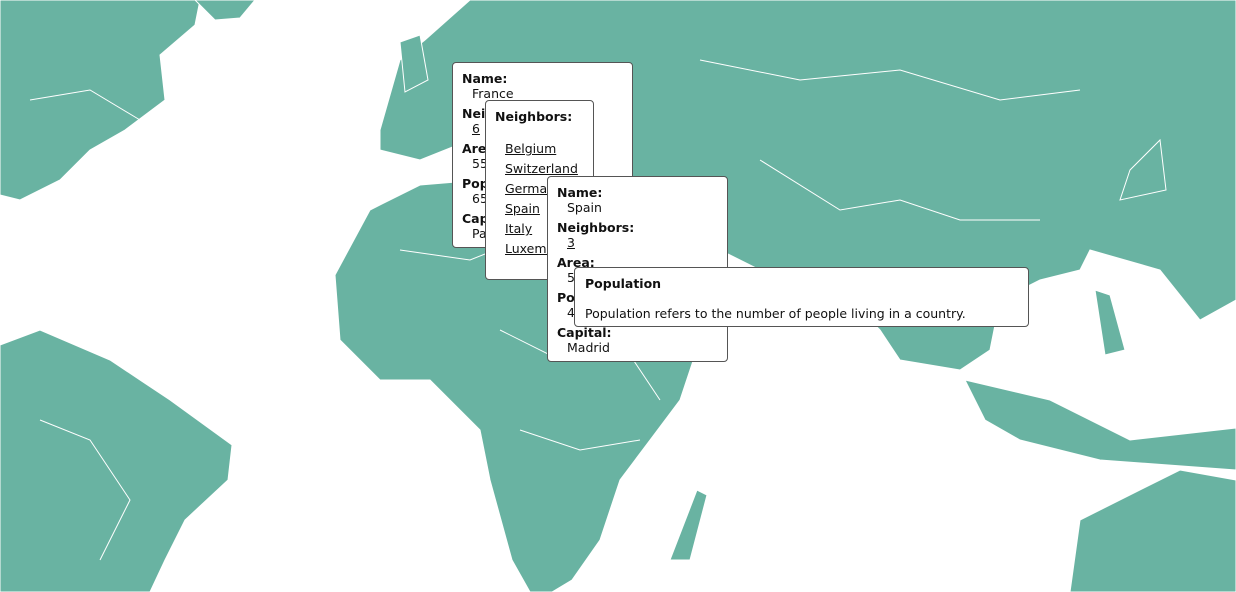  Describe the element at coordinates (480, 163) in the screenshot. I see `field-value: 55` at that location.